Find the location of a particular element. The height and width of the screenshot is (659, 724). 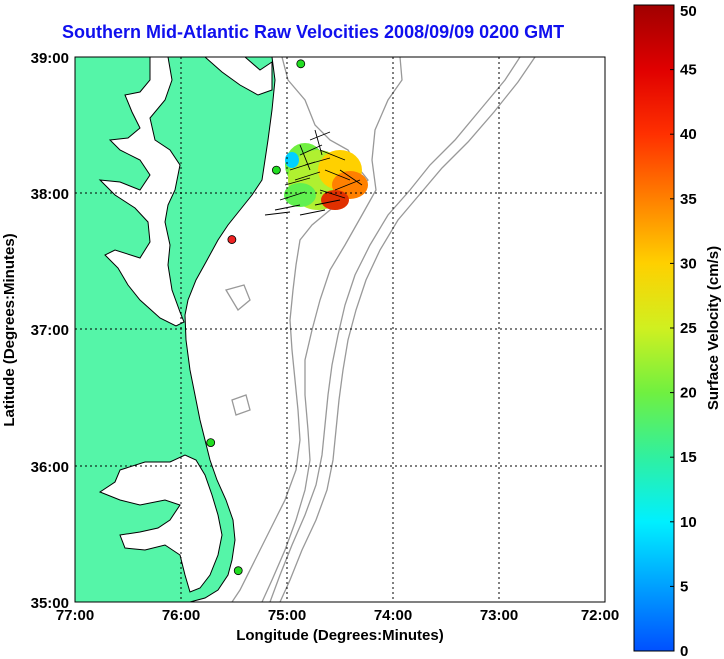

colorbar-tick: 50 is located at coordinates (688, 11).